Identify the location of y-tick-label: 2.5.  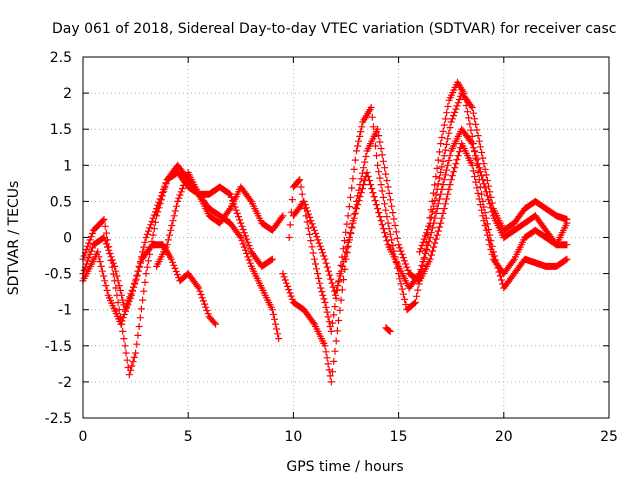
(61, 58).